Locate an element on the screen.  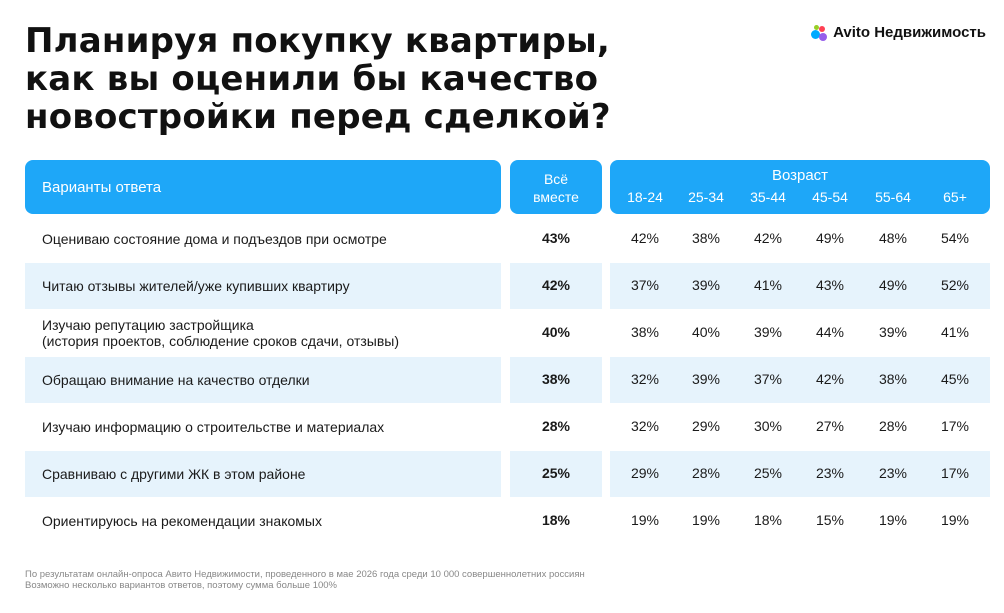
header-total-bg is located at coordinates (556, 187).